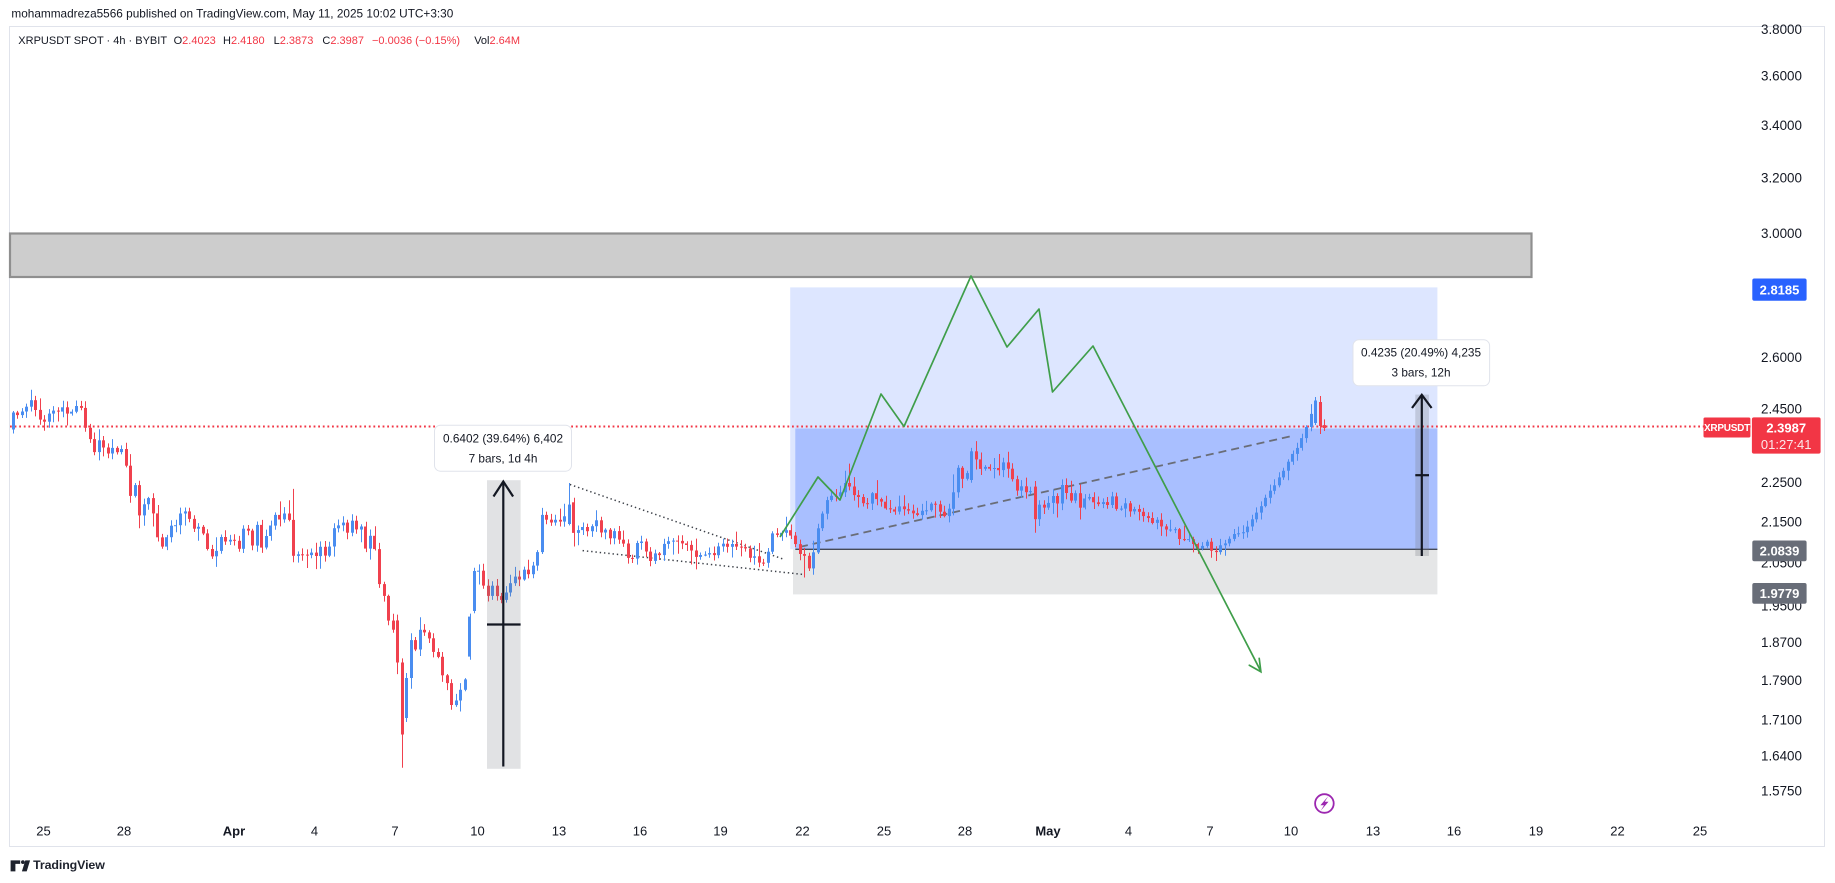  Describe the element at coordinates (1781, 29) in the screenshot. I see `svg-text: 3.8000` at that location.